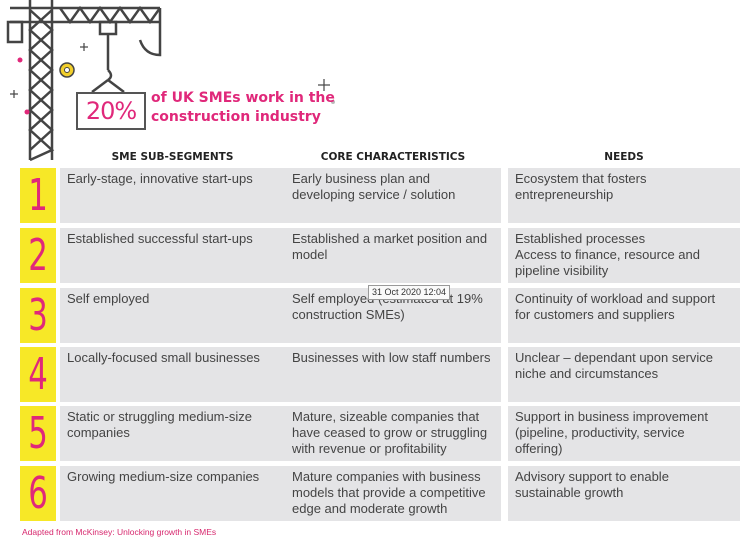 This screenshot has width=750, height=542. I want to click on column-header-needs: NEEDS, so click(624, 157).